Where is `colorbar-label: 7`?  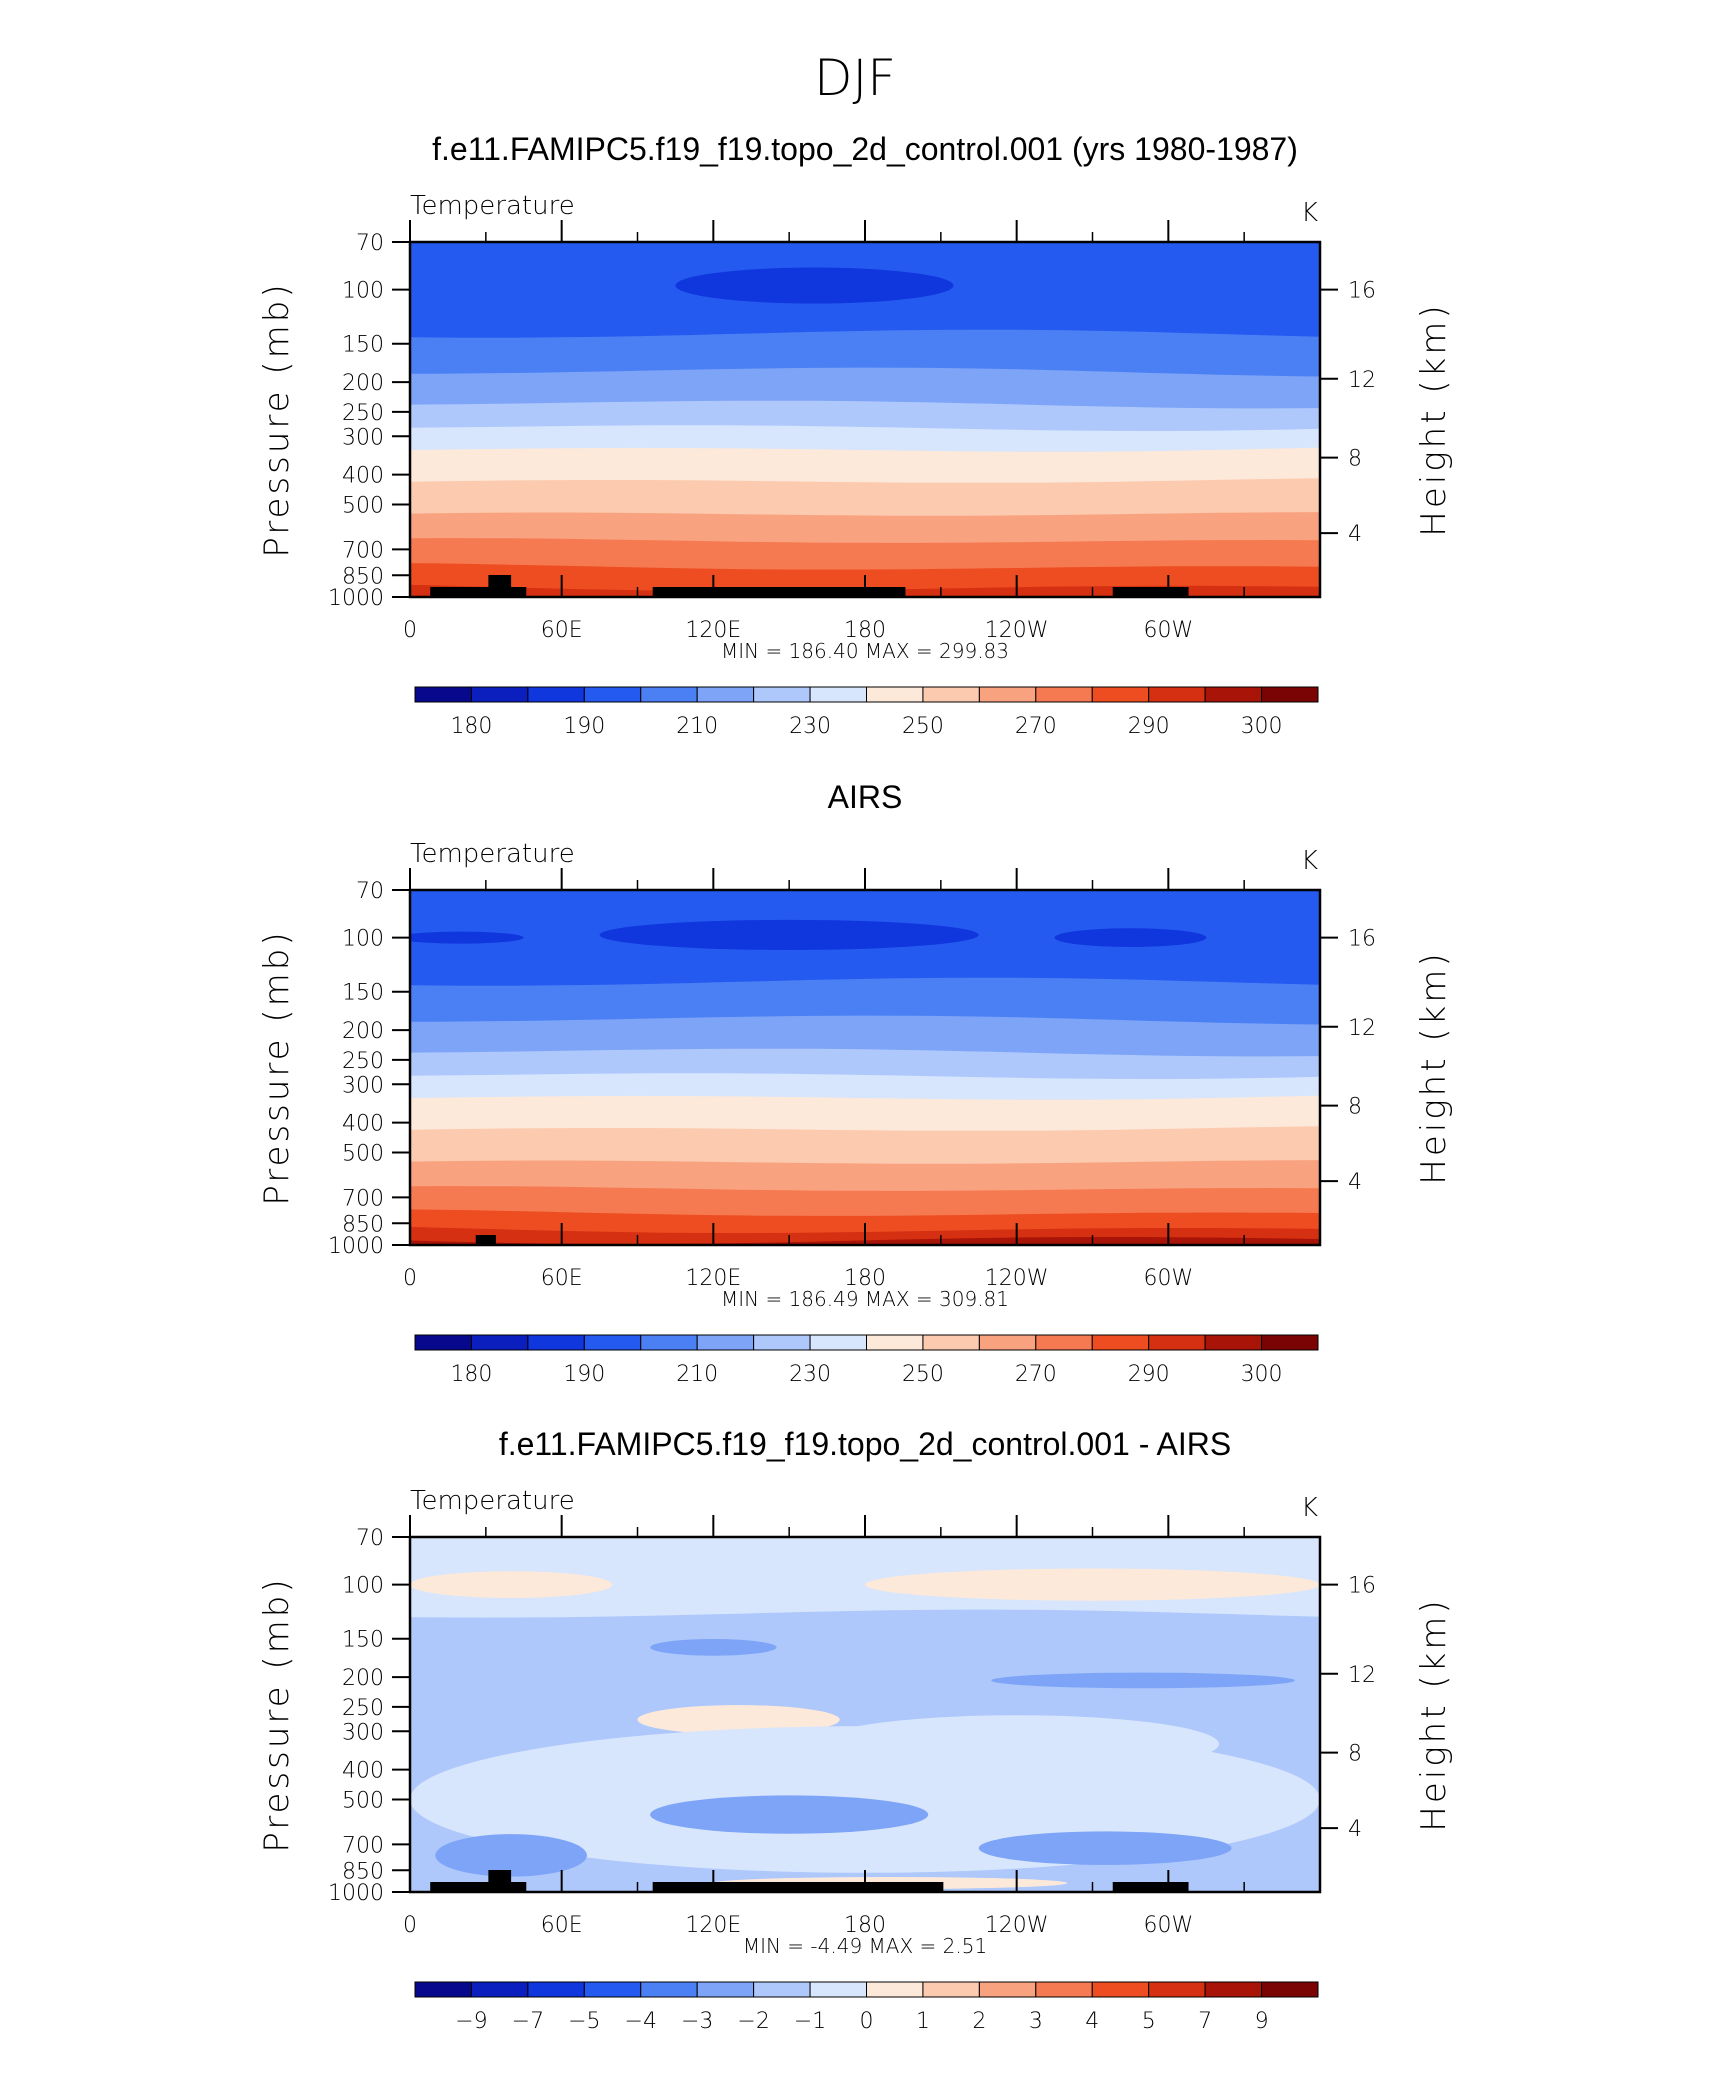
colorbar-label: 7 is located at coordinates (1205, 2021).